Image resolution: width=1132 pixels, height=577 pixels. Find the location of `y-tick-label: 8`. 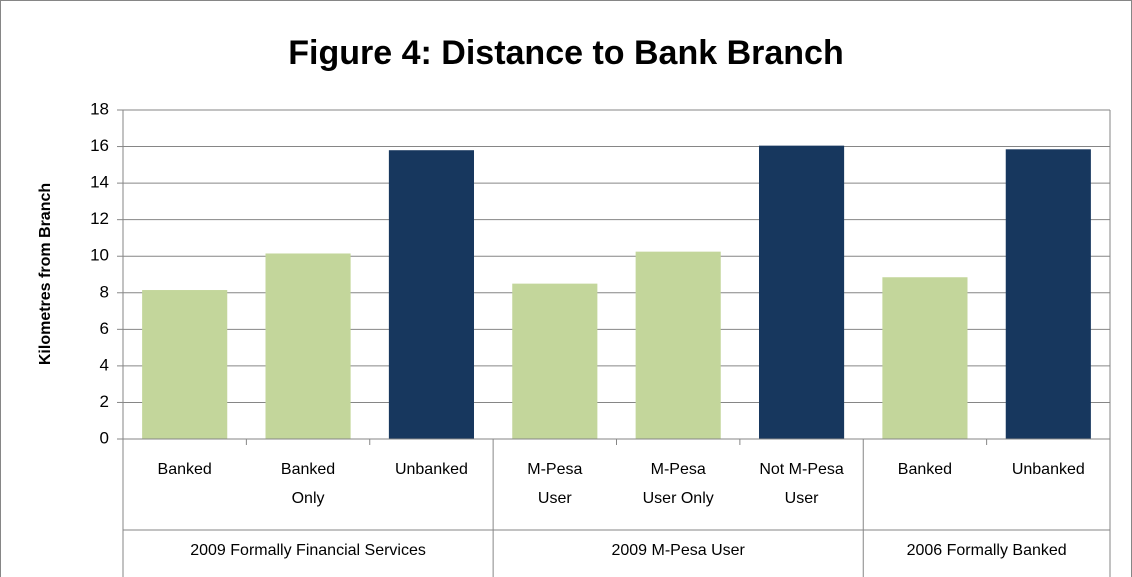

y-tick-label: 8 is located at coordinates (104, 291).